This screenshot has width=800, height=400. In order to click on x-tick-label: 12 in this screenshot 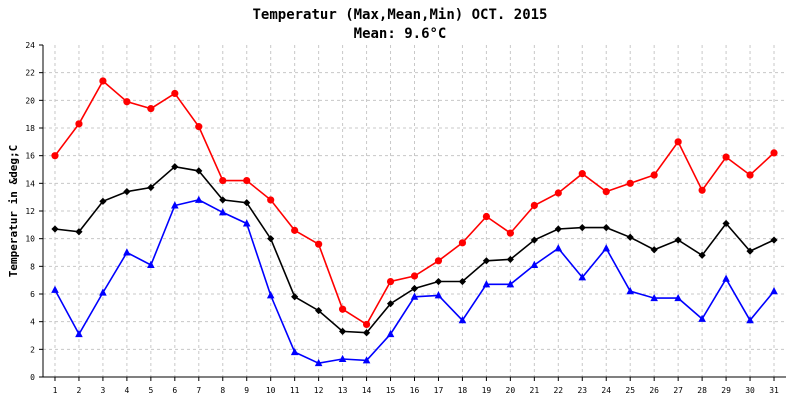, I will do `click(319, 390)`.